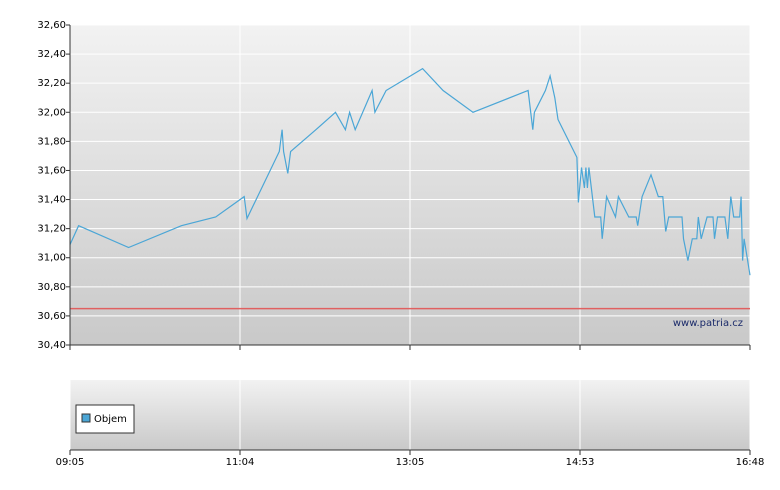  I want to click on y-tick-label: 31,40, so click(51, 200).